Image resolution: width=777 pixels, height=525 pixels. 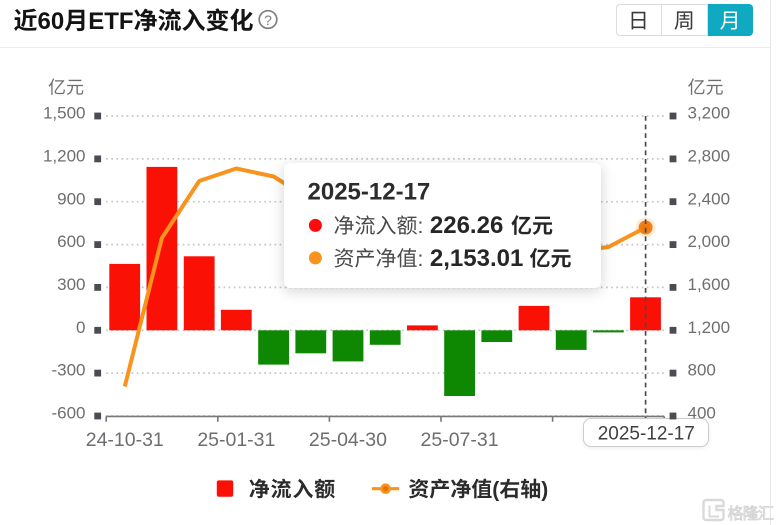 What do you see at coordinates (702, 370) in the screenshot?
I see `svg-text: 800` at bounding box center [702, 370].